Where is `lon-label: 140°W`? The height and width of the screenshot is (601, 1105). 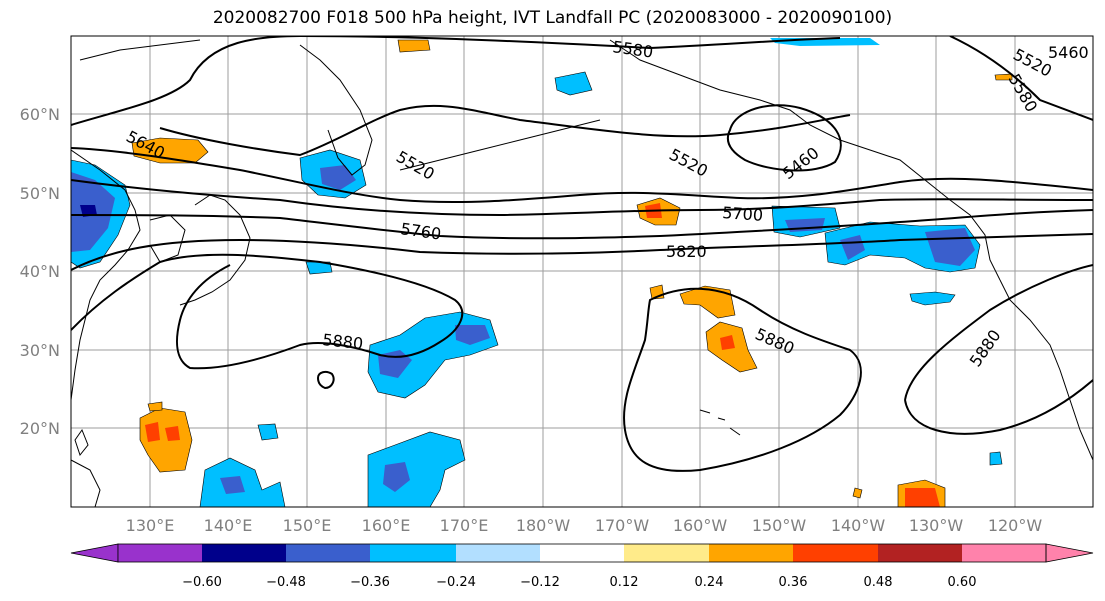 lon-label: 140°W is located at coordinates (858, 525).